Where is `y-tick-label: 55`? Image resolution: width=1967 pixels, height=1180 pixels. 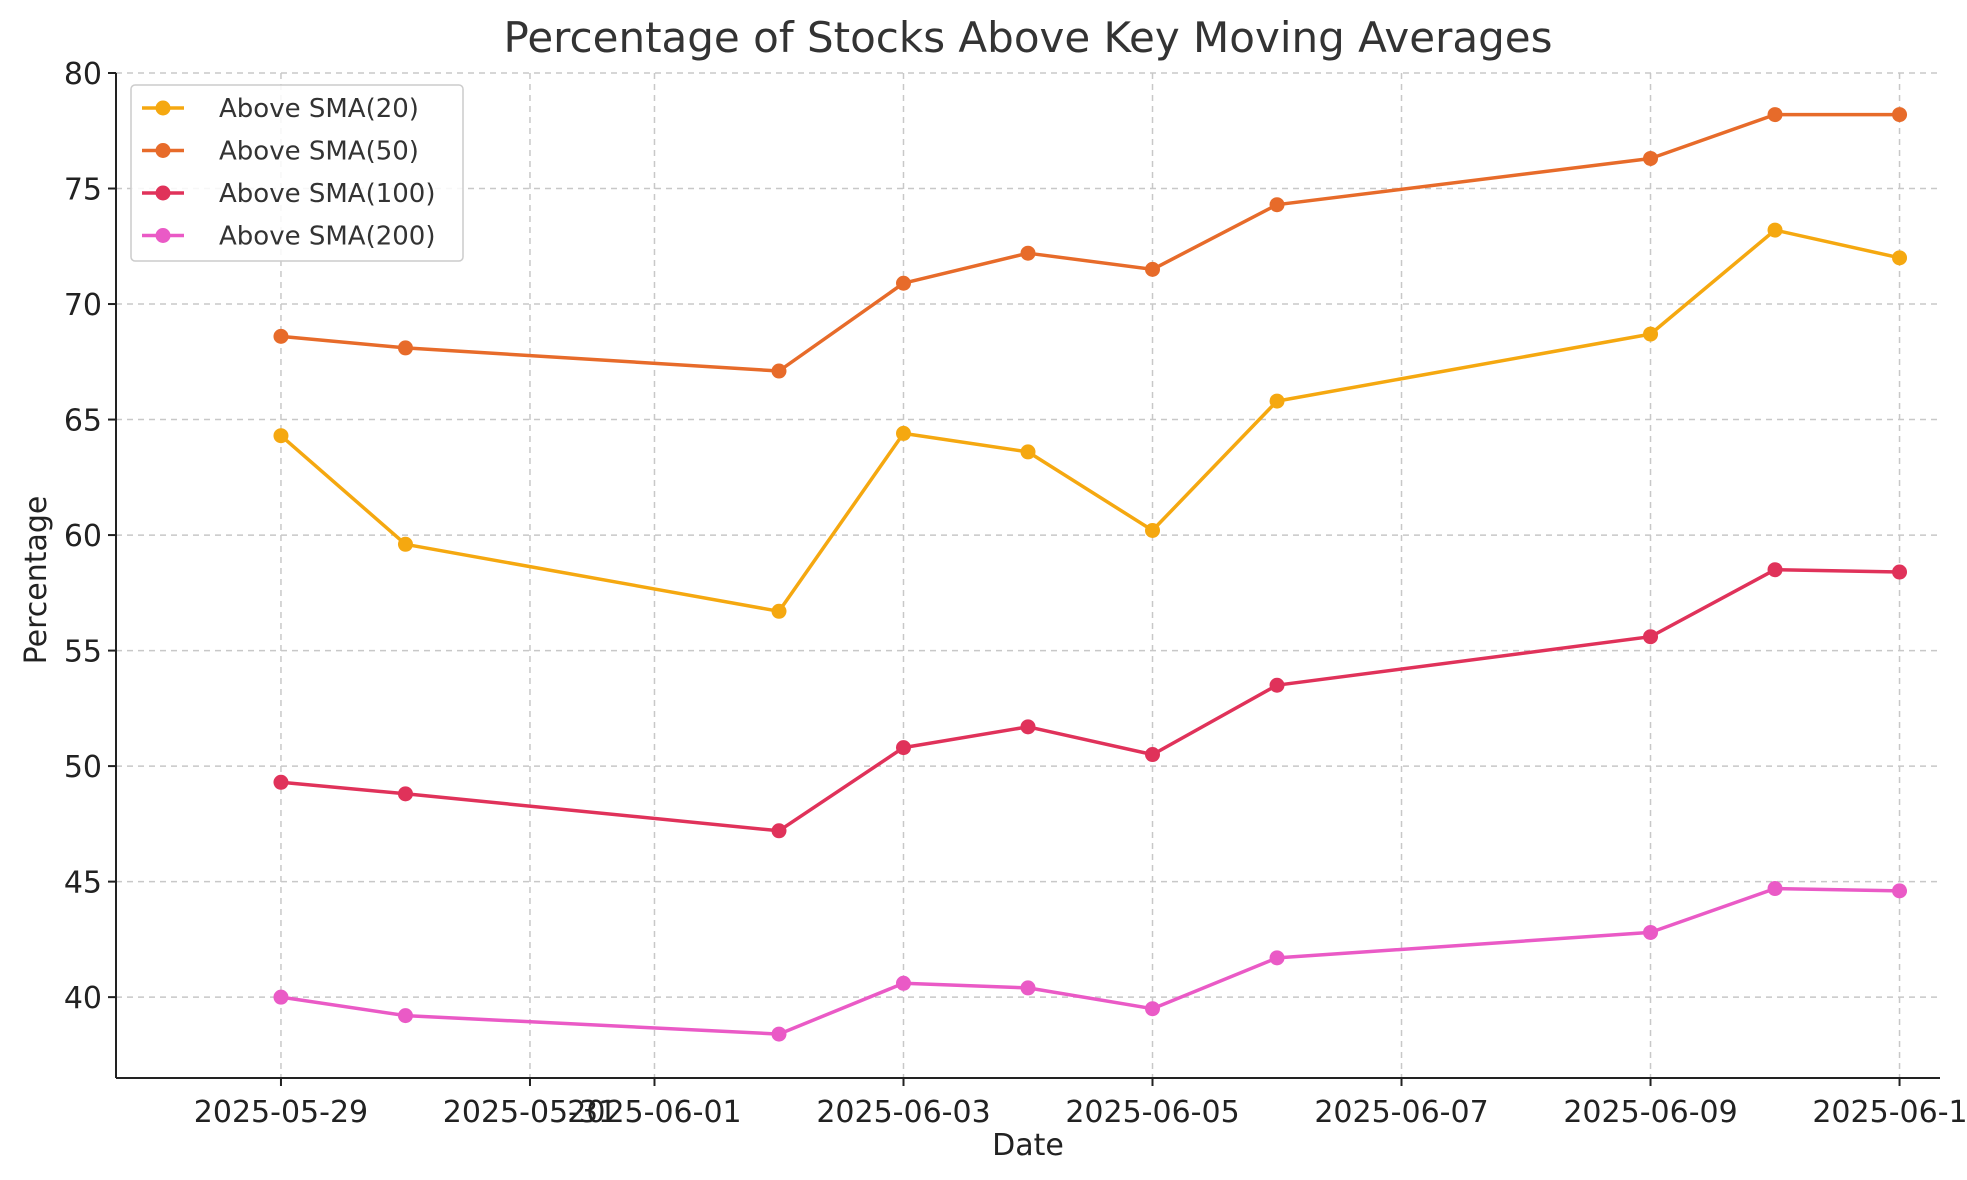 y-tick-label: 55 is located at coordinates (83, 652).